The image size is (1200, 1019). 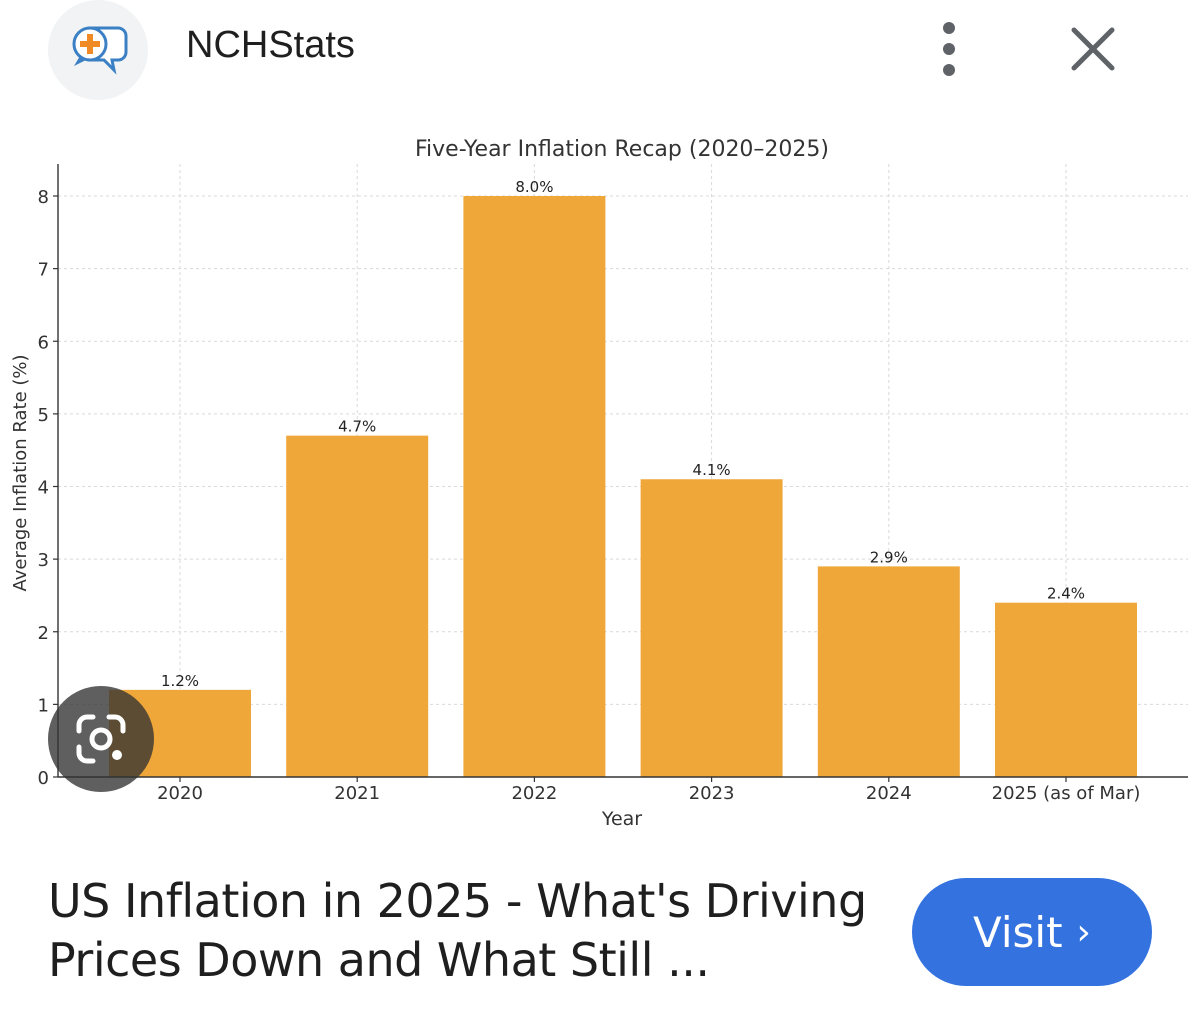 What do you see at coordinates (43, 778) in the screenshot?
I see `y-tick-label: 0` at bounding box center [43, 778].